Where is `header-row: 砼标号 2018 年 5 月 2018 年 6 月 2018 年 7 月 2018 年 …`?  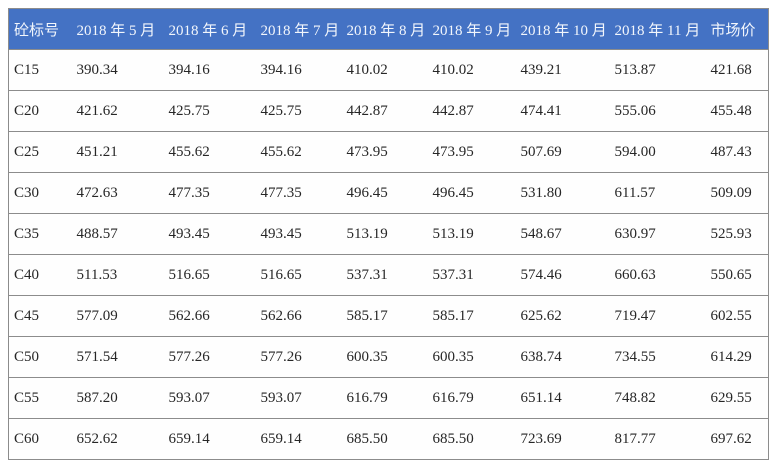 header-row: 砼标号 2018 年 5 月 2018 年 6 月 2018 年 7 月 2018 年 … is located at coordinates (388, 29).